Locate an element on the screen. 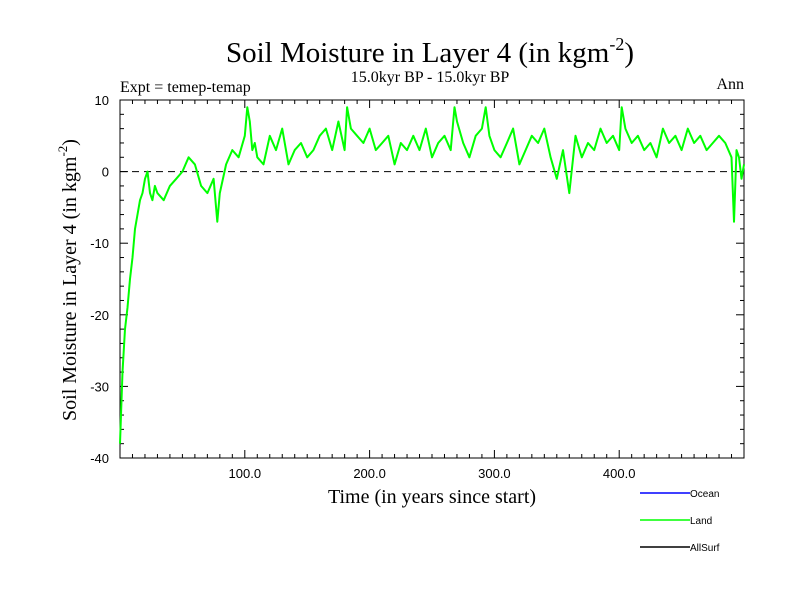 This screenshot has width=800, height=600. legend-label-allsurf: AllSurf is located at coordinates (705, 548).